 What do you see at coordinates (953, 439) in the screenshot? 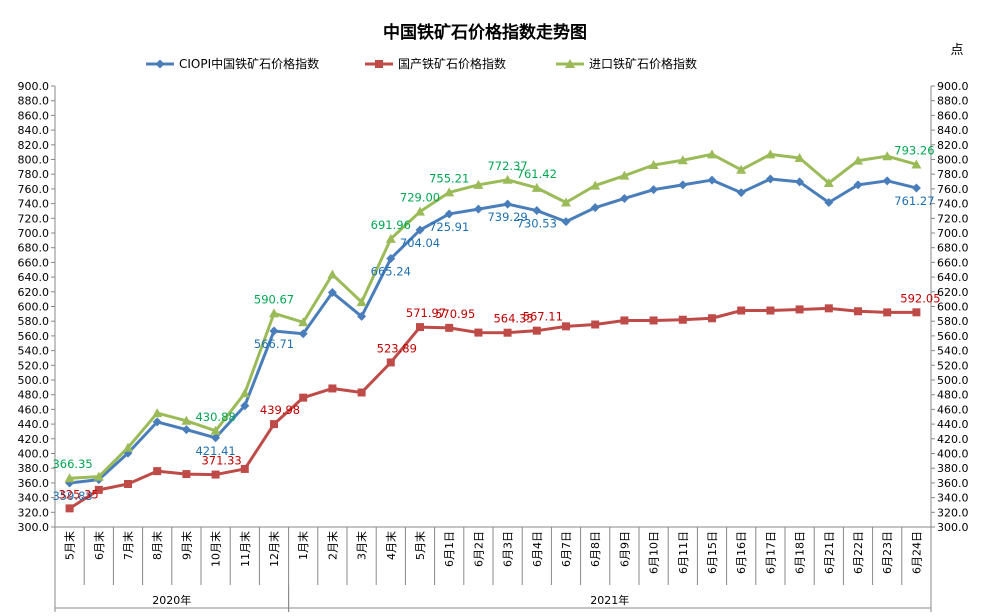
I see `y-tick-label-right: 420.0` at bounding box center [953, 439].